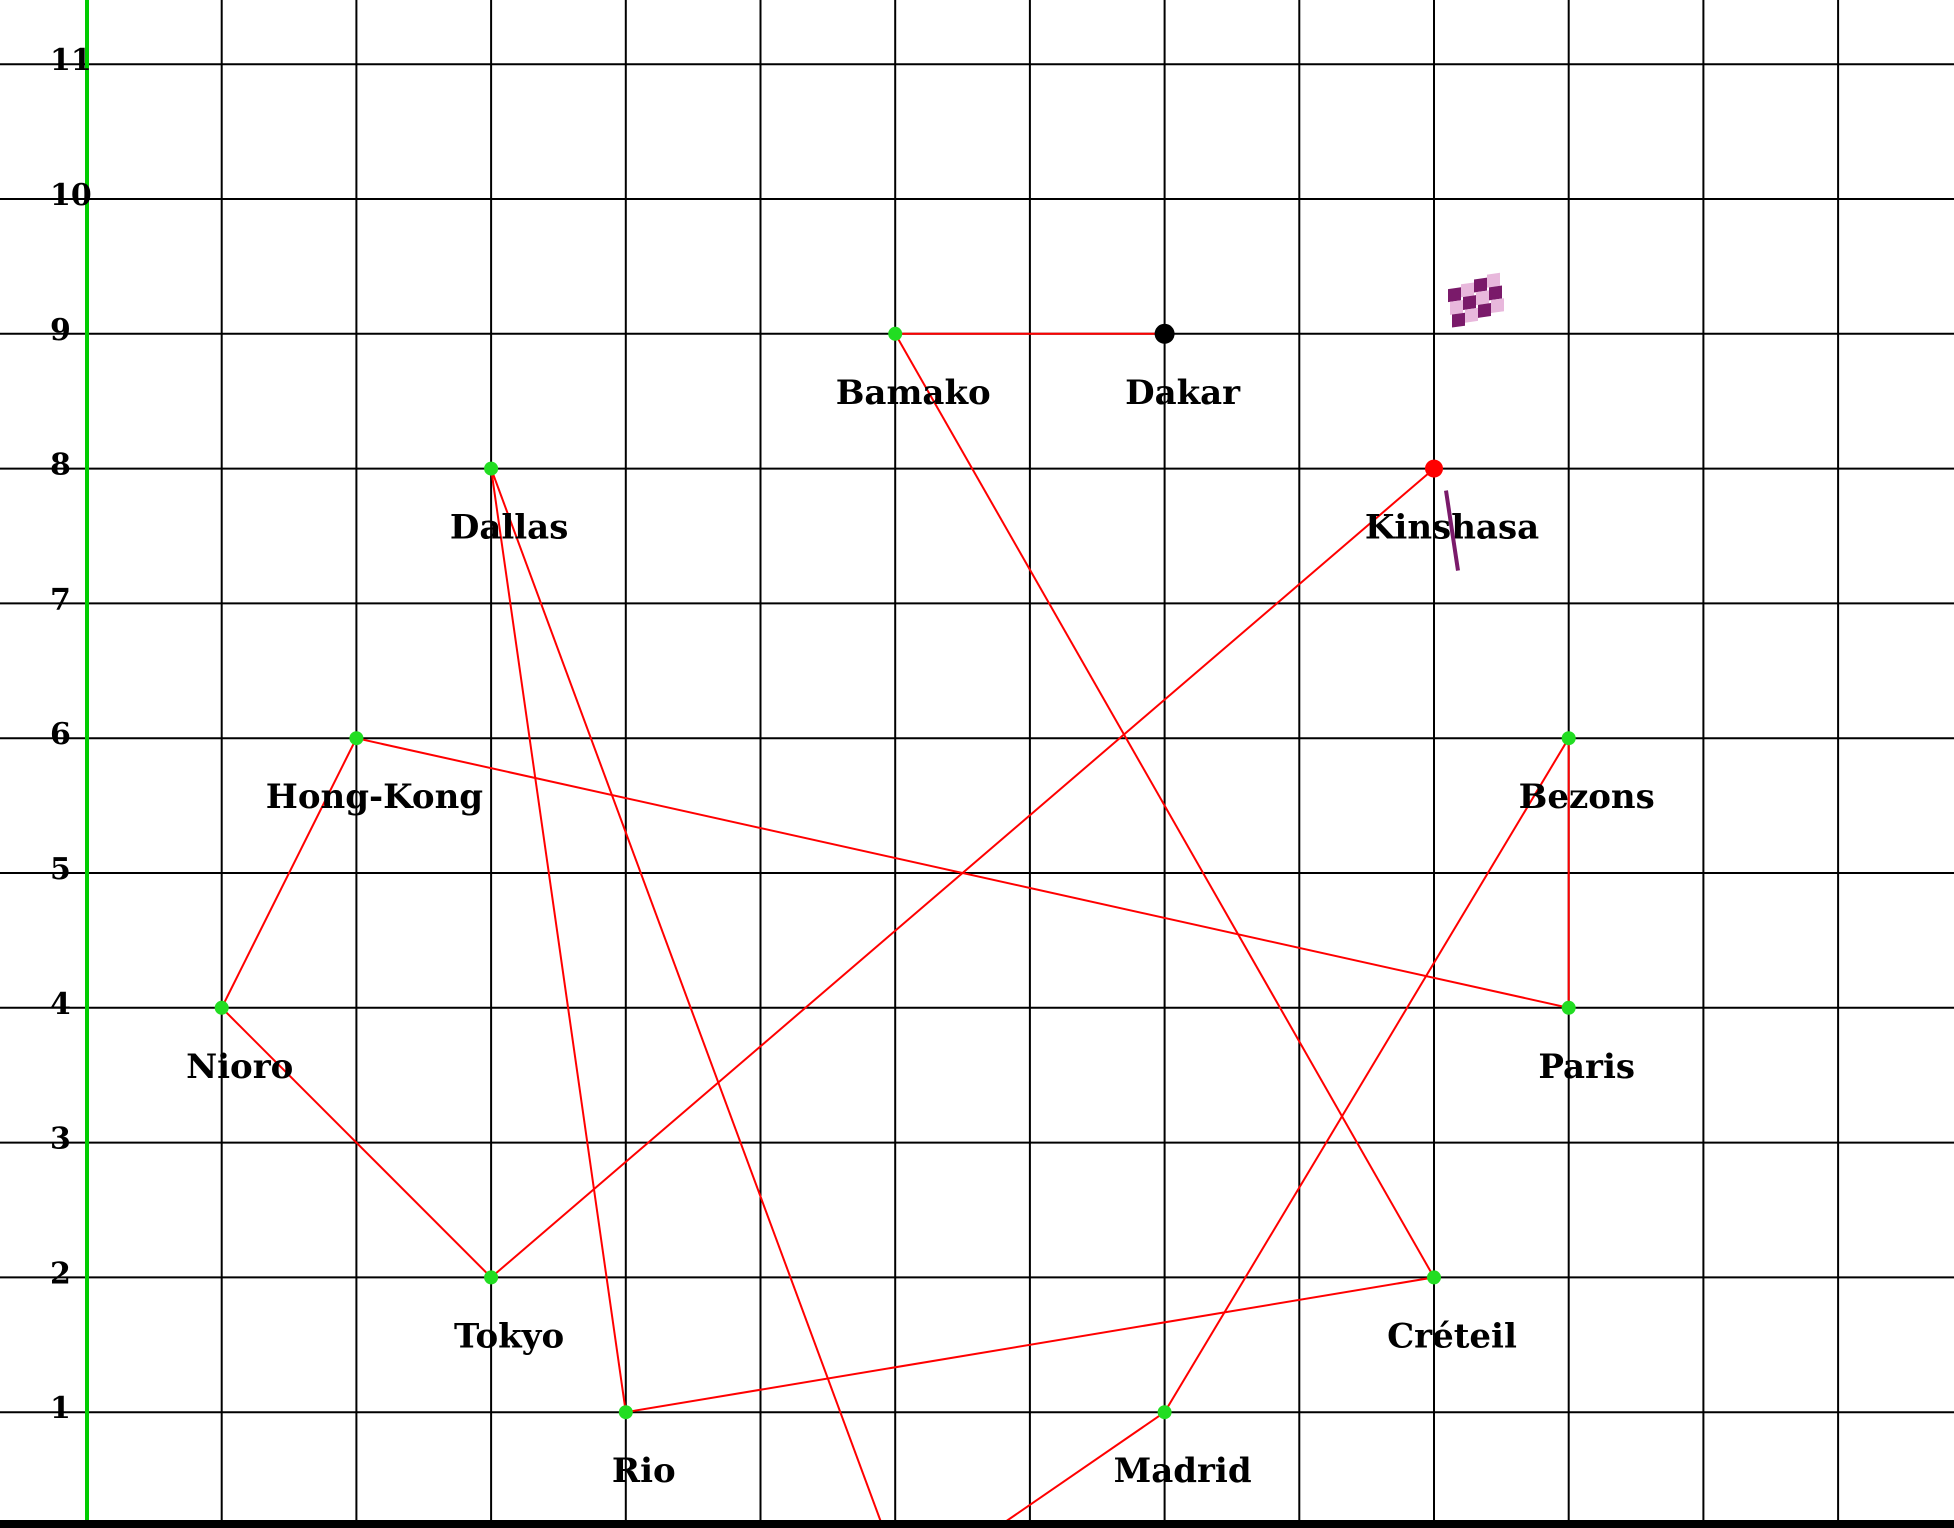 The height and width of the screenshot is (1528, 1954). I want to click on city-label-tokyo: Tokyo, so click(509, 1336).